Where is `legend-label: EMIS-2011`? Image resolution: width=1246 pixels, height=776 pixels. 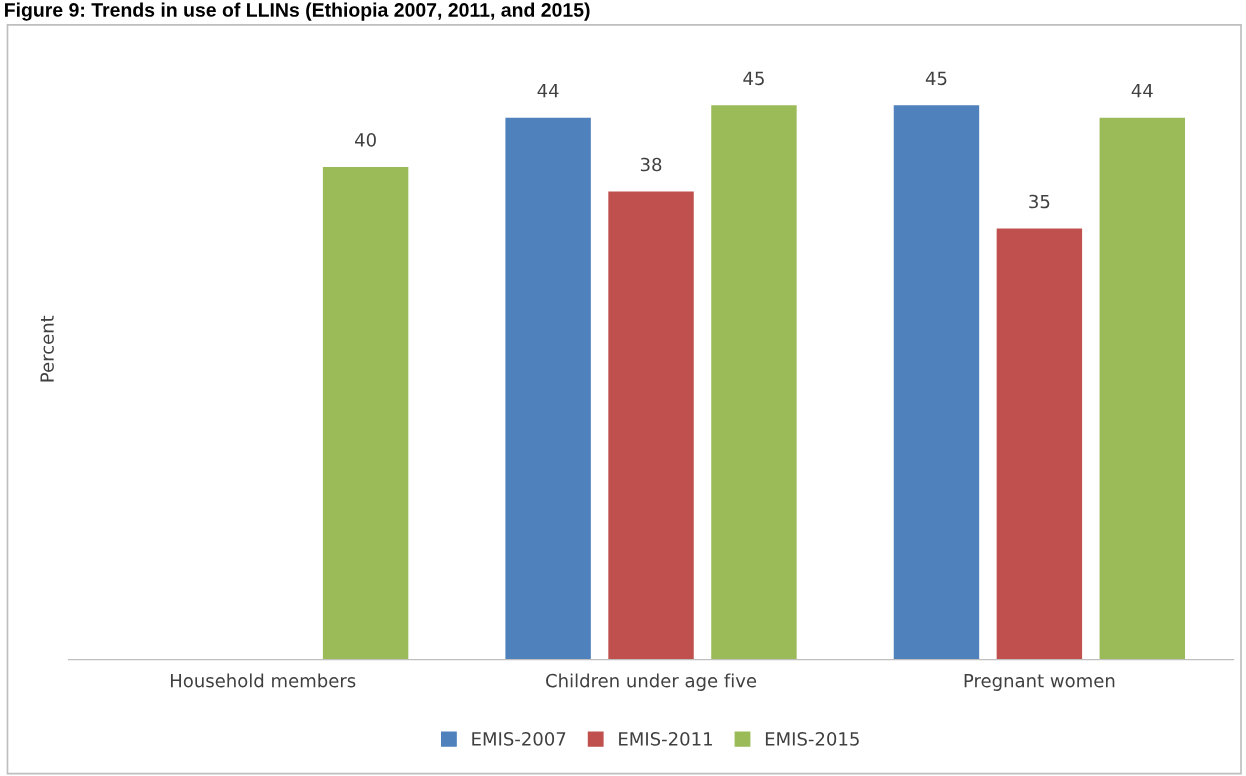
legend-label: EMIS-2011 is located at coordinates (665, 739).